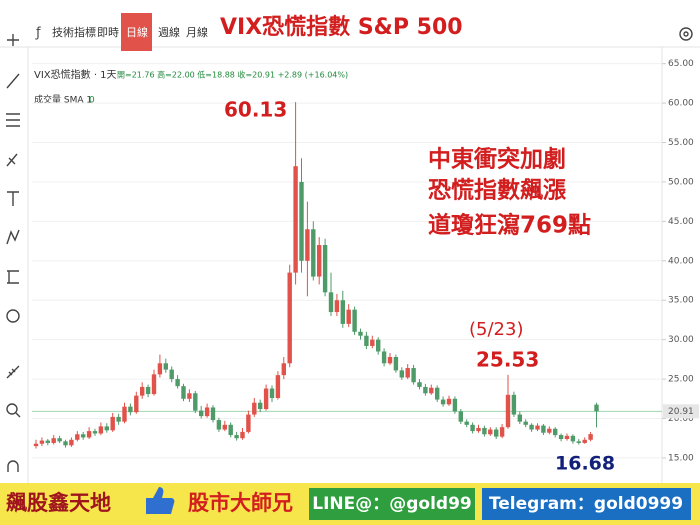 Image resolution: width=700 pixels, height=525 pixels. What do you see at coordinates (58, 503) in the screenshot?
I see `footer-brand: 飆股鑫天地` at bounding box center [58, 503].